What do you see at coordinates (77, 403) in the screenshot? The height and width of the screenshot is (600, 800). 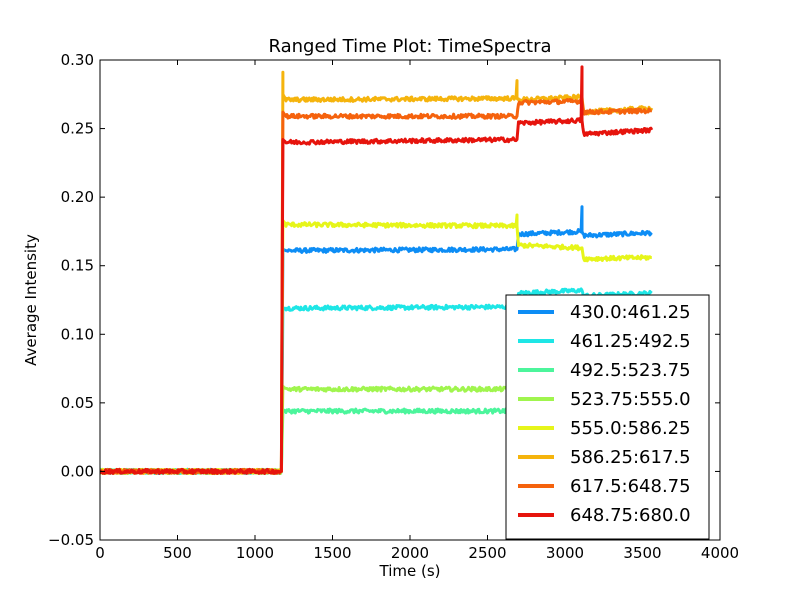 I see `y-tick-label: 0.05` at bounding box center [77, 403].